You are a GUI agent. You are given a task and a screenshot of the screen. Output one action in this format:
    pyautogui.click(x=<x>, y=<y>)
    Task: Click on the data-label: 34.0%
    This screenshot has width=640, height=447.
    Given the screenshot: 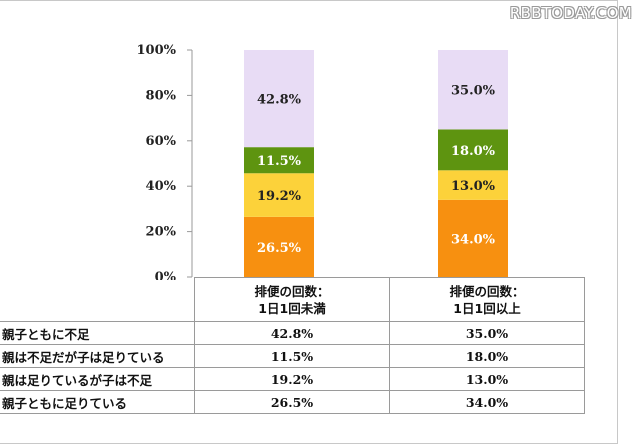 What is the action you would take?
    pyautogui.click(x=473, y=239)
    